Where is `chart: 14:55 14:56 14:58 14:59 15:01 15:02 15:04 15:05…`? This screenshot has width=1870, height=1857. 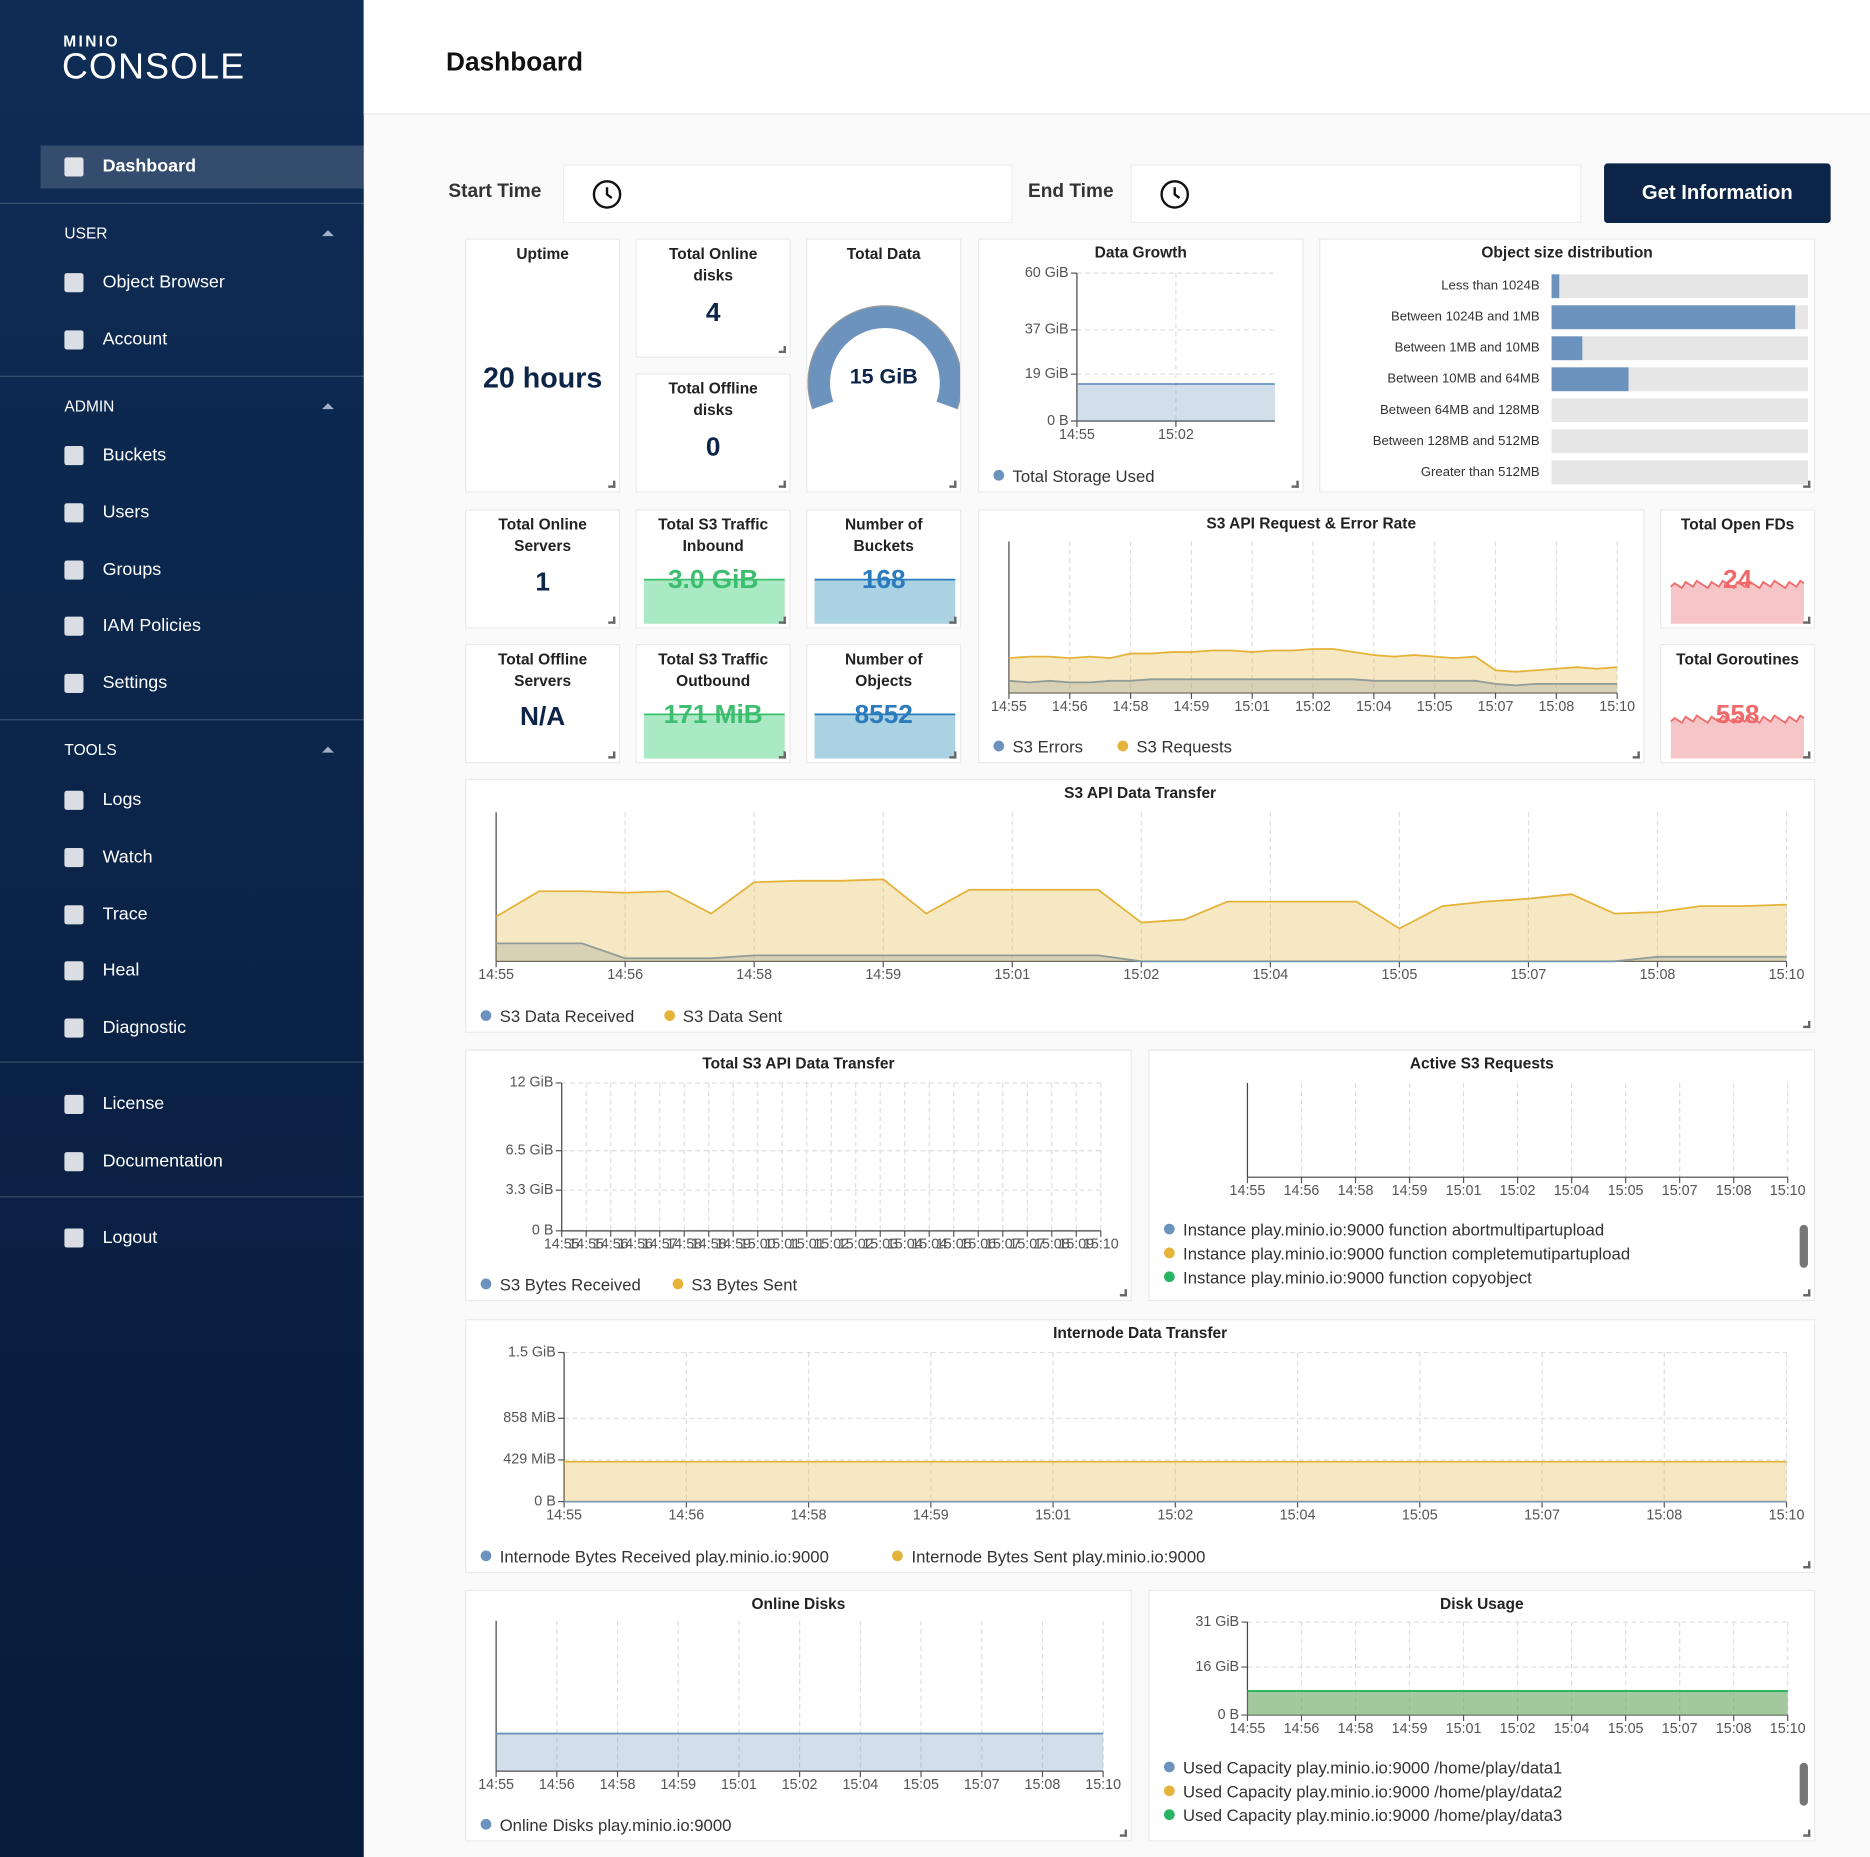
chart: 14:55 14:56 14:58 14:59 15:01 15:02 15:04 15:05… is located at coordinates (1141, 897).